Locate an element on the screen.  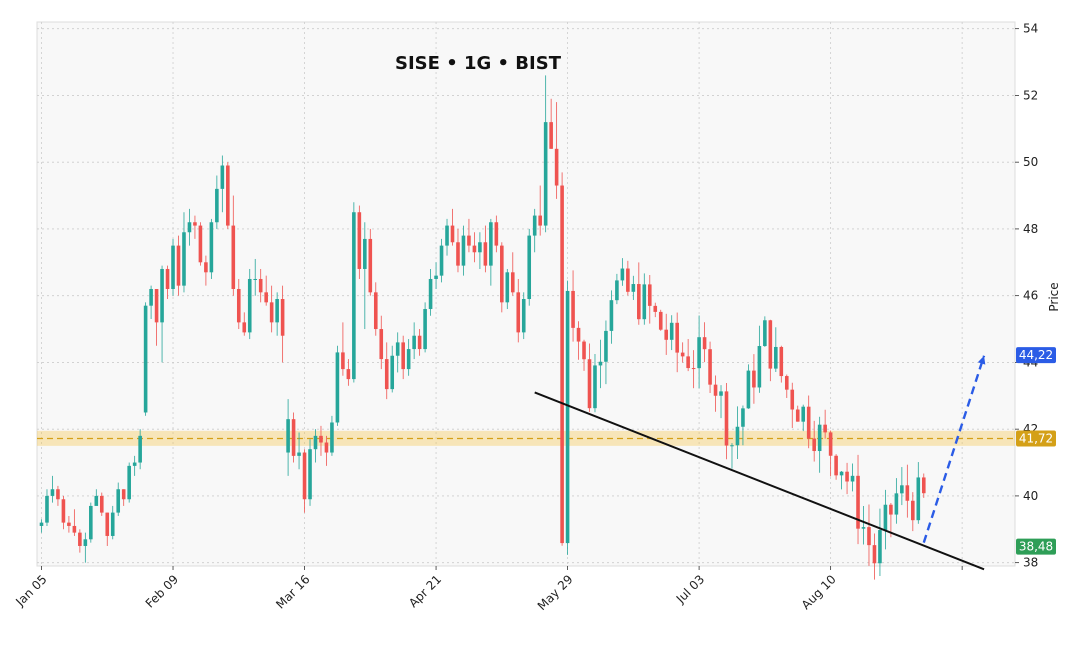
x-tick-label: Aug 10 is located at coordinates (819, 592).